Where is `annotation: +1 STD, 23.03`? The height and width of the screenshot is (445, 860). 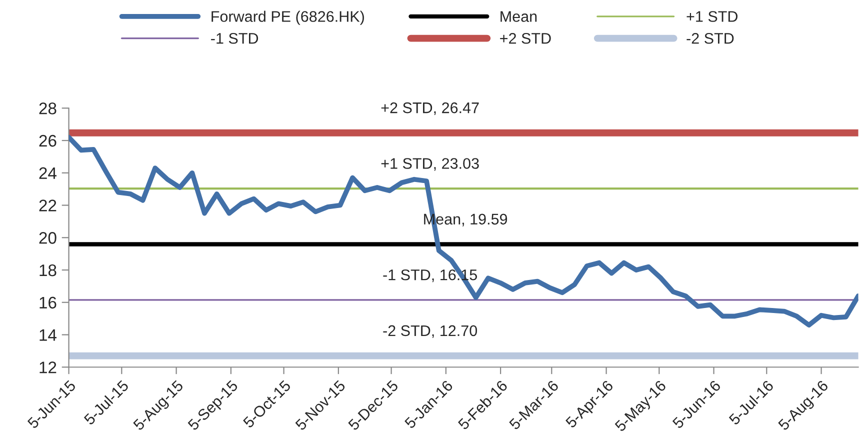
annotation: +1 STD, 23.03 is located at coordinates (430, 164).